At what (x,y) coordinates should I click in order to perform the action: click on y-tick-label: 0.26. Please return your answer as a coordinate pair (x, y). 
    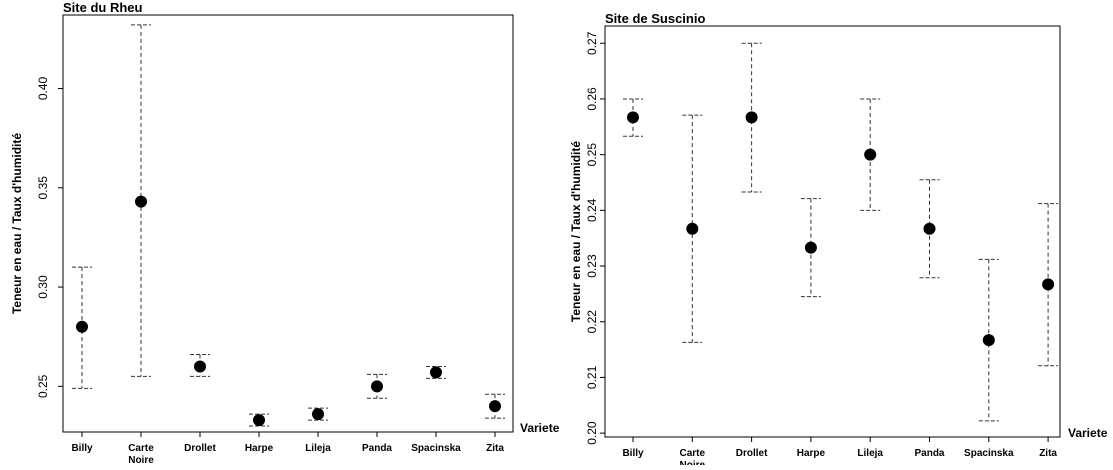
    Looking at the image, I should click on (592, 99).